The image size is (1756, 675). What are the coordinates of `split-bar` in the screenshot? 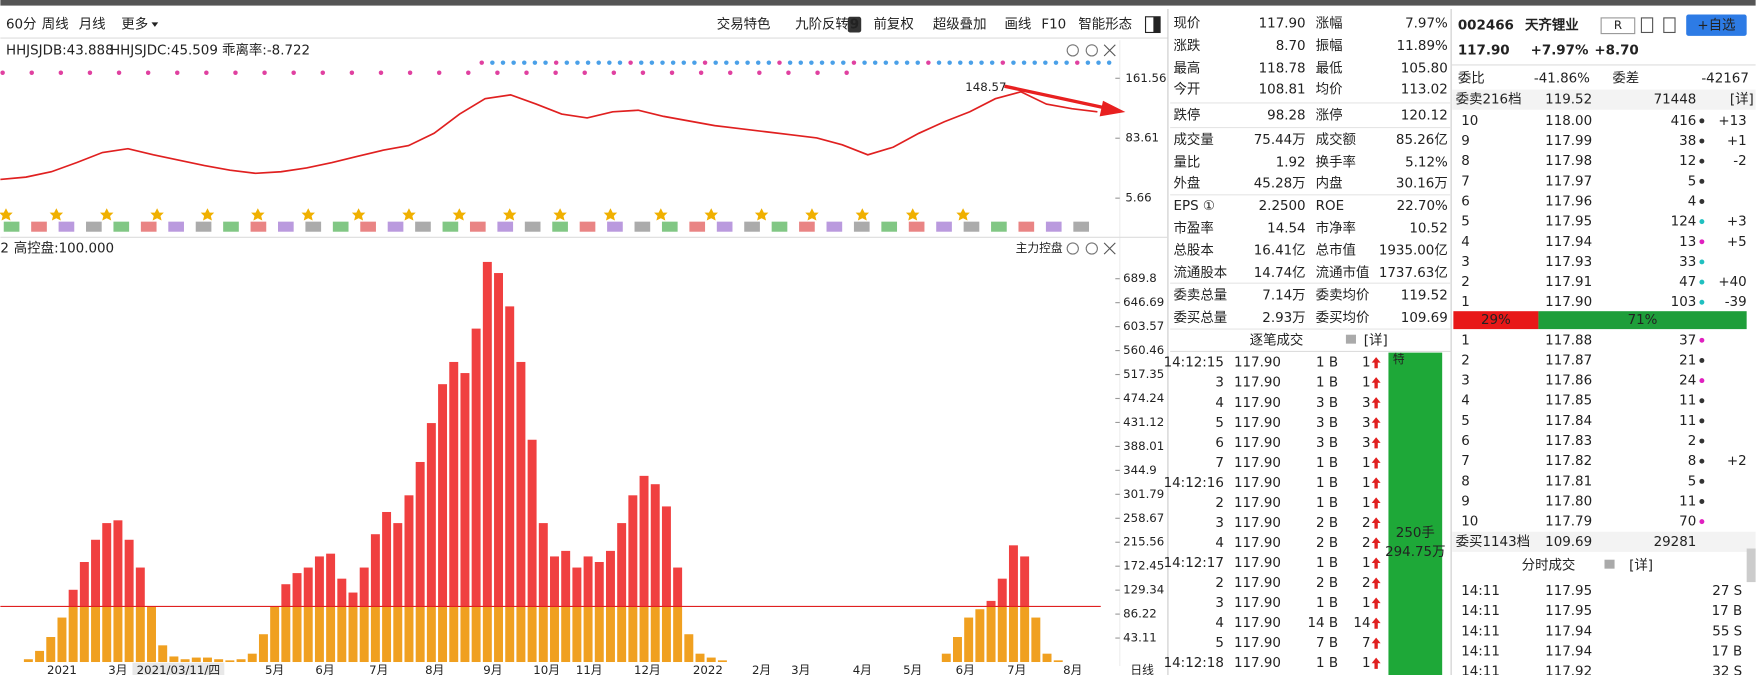 It's located at (1496, 320).